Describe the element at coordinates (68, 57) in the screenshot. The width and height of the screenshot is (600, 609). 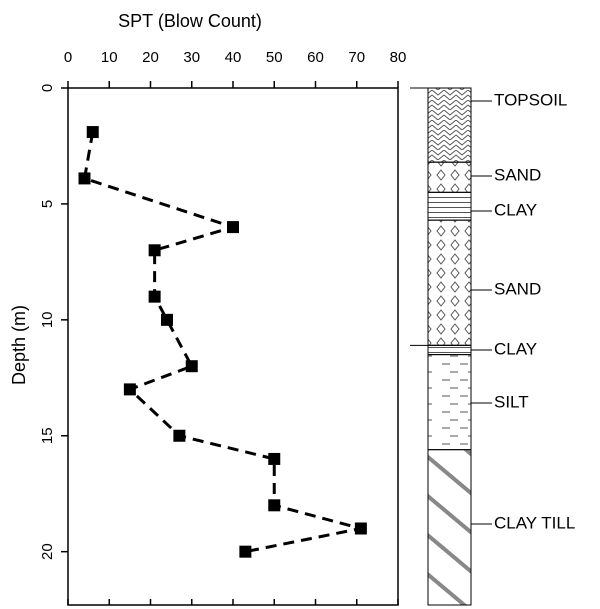
I see `x-tick-label: 0` at that location.